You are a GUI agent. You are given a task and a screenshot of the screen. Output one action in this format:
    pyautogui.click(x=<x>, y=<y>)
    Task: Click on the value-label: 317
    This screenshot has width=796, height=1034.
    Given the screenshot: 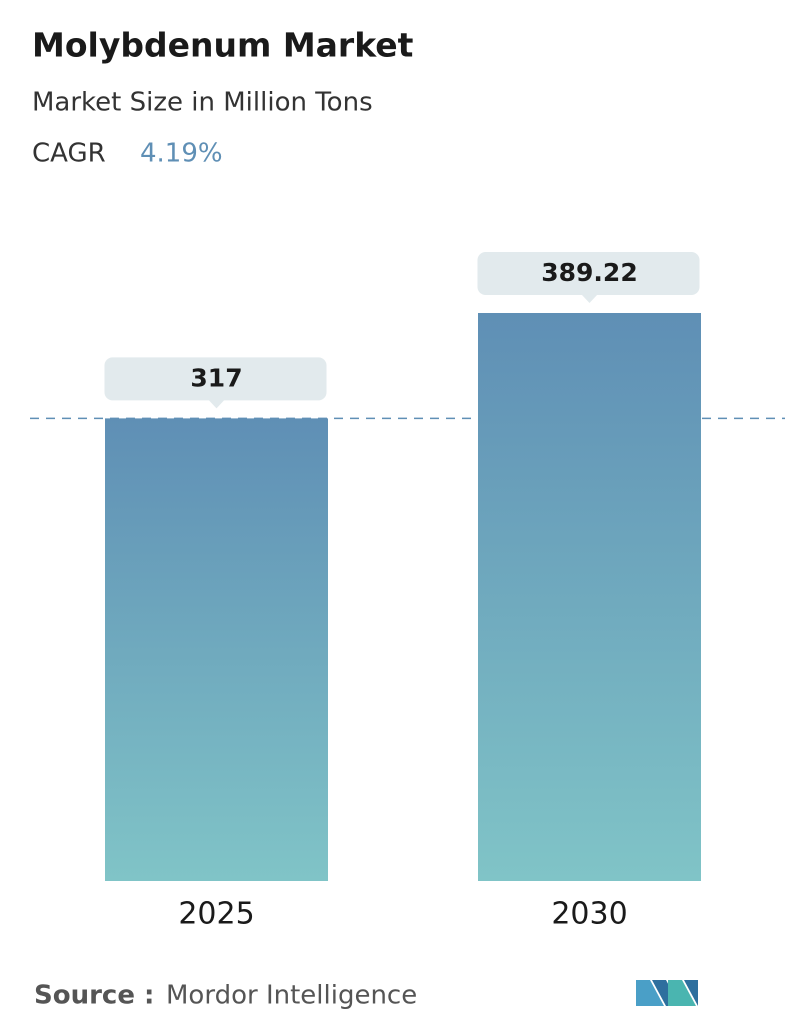 What is the action you would take?
    pyautogui.click(x=216, y=377)
    